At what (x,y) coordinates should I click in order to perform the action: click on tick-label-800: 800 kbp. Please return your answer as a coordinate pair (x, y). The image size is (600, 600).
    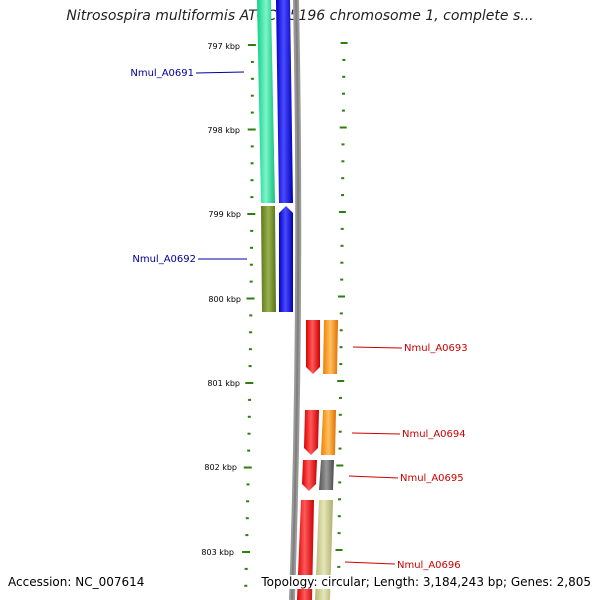
    Looking at the image, I should click on (224, 299).